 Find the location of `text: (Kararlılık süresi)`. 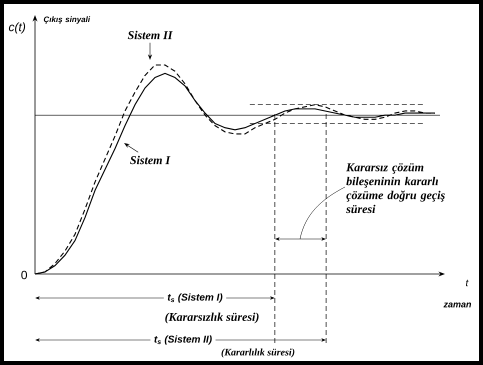

text: (Kararlılık süresi) is located at coordinates (258, 353).